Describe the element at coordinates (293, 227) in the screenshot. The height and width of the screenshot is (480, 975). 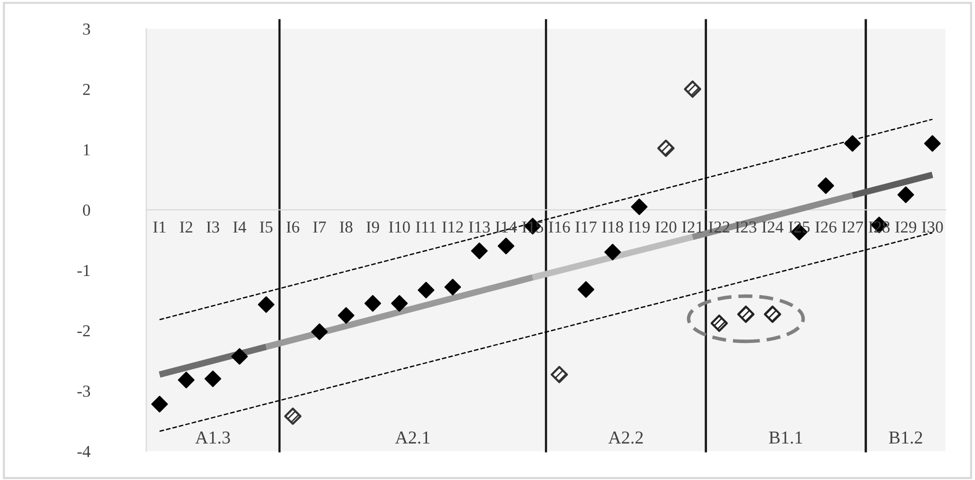
I see `x-tick-label: I6` at that location.